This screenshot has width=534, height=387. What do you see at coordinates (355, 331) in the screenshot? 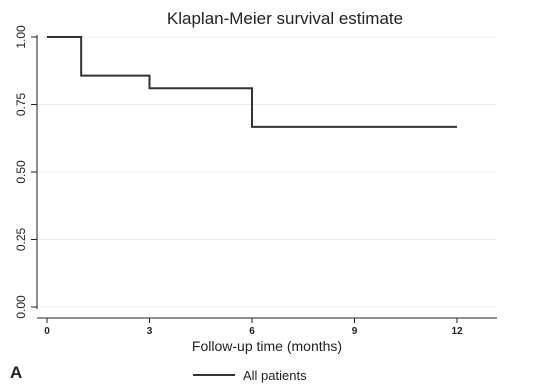
I see `x-tick-label-3: 9` at bounding box center [355, 331].